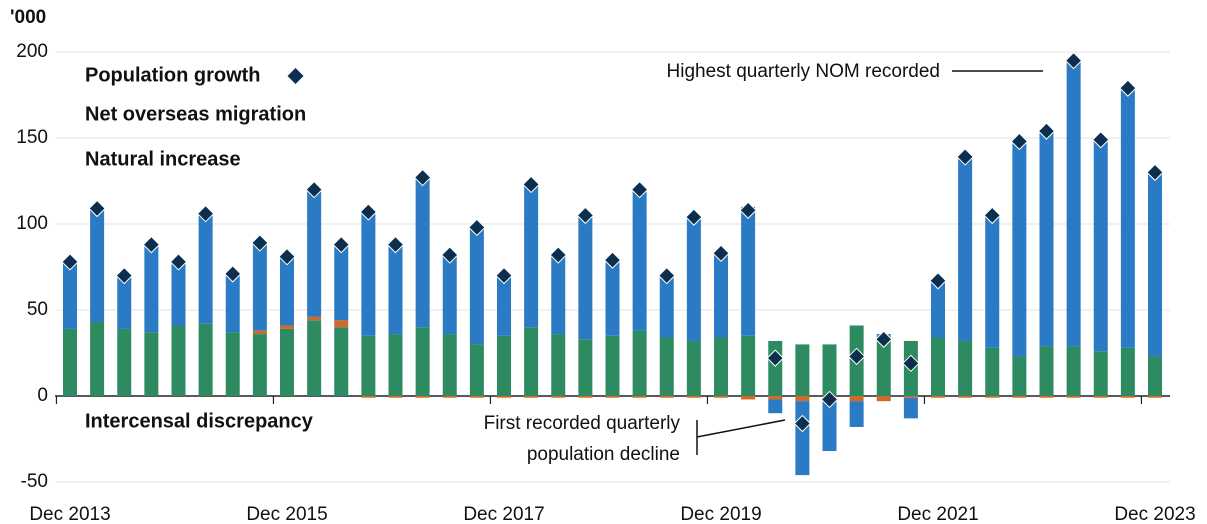  What do you see at coordinates (720, 514) in the screenshot?
I see `x-tick-label: Dec 2019` at bounding box center [720, 514].